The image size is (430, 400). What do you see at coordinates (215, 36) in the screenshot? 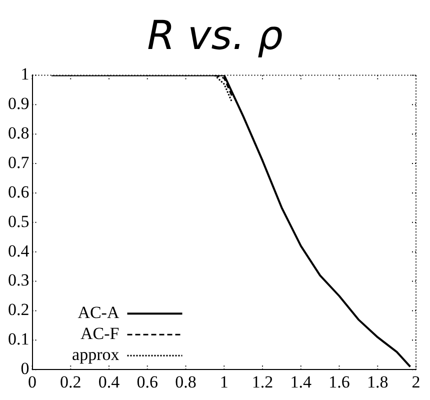
I see `chart-title: R vs. ρ` at bounding box center [215, 36].